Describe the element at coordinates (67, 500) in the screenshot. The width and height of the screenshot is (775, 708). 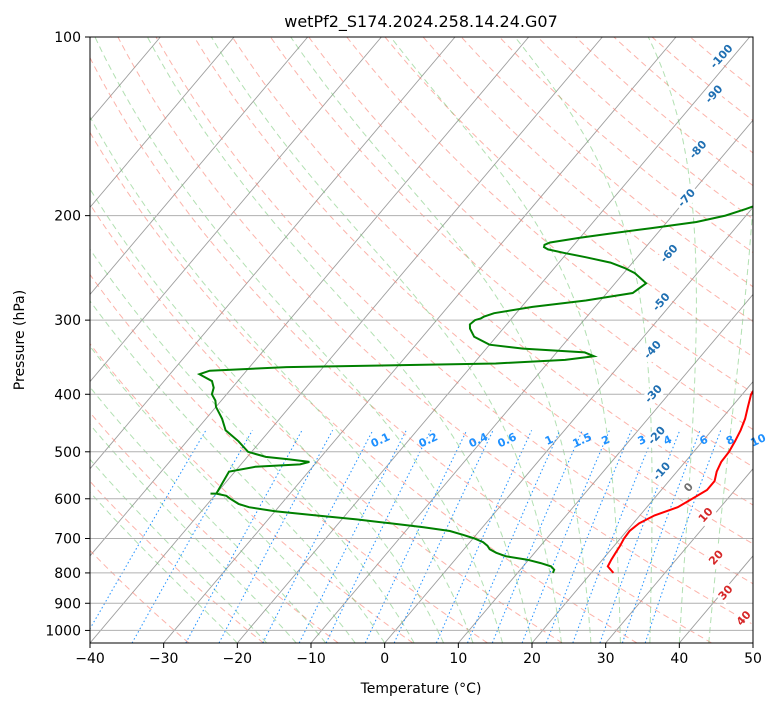
I see `y-tick-label: 600` at that location.